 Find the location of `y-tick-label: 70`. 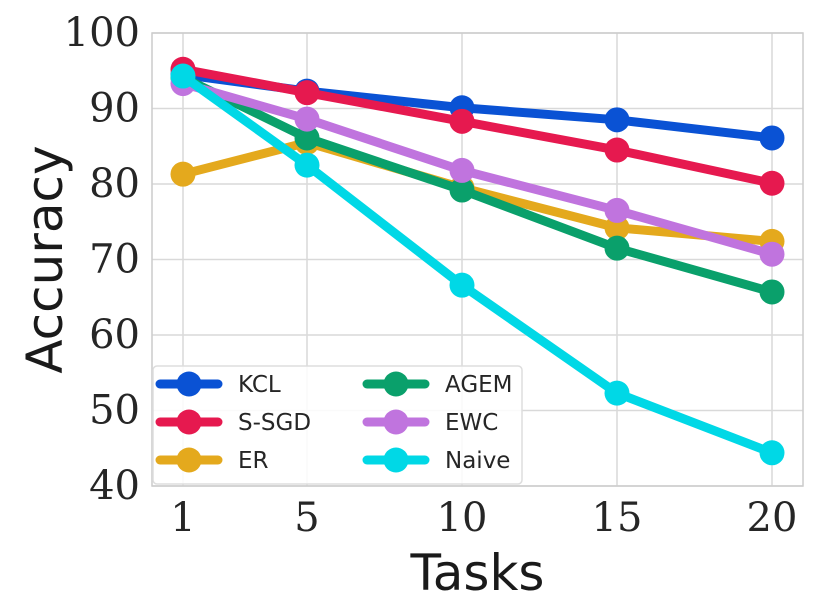

y-tick-label: 70 is located at coordinates (114, 260).